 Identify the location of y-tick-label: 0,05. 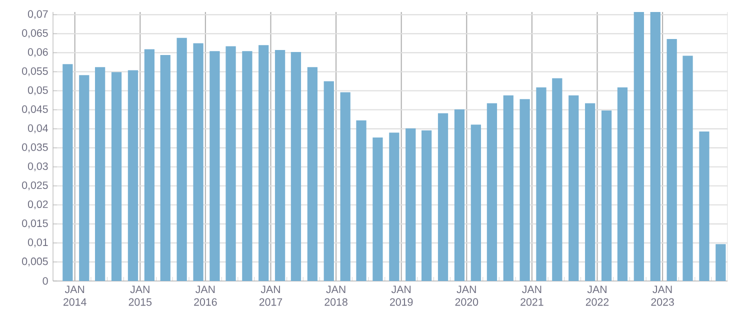
(38, 91).